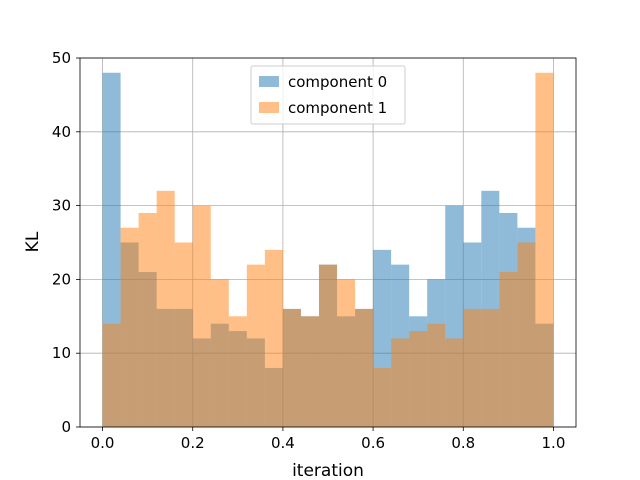 This screenshot has width=640, height=480. What do you see at coordinates (61, 58) in the screenshot?
I see `y-tick-label: 50` at bounding box center [61, 58].